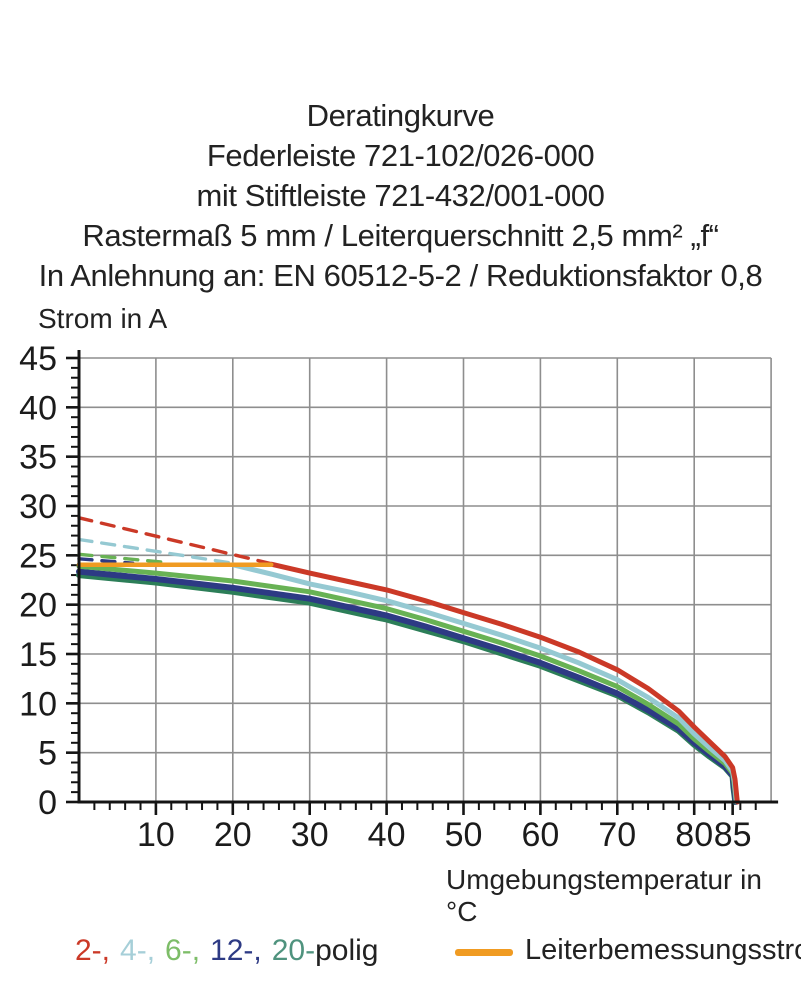  I want to click on series-dashed-2-polig, so click(175, 541).